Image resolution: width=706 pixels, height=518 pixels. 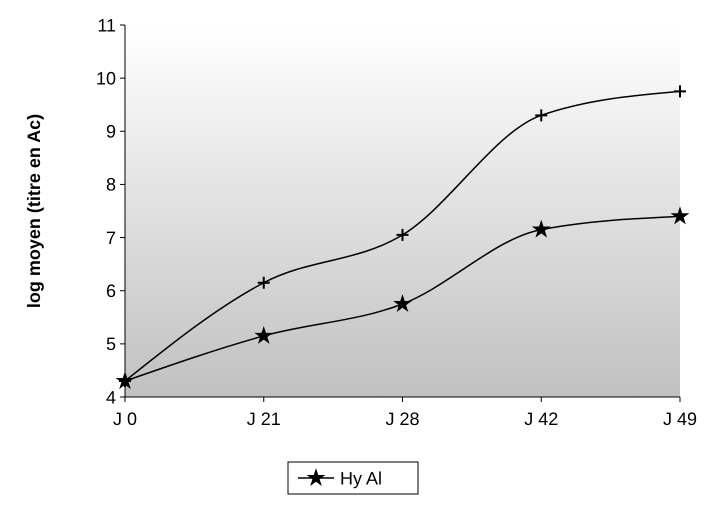 What do you see at coordinates (111, 397) in the screenshot?
I see `y-tick-label: 4` at bounding box center [111, 397].